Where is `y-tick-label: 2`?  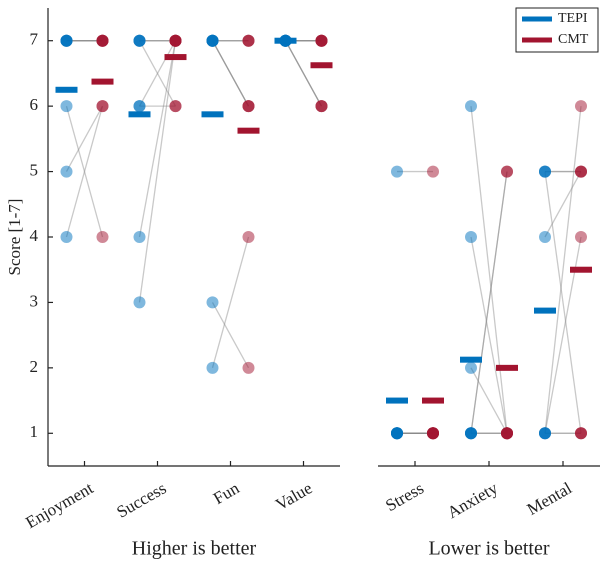
y-tick-label: 2 is located at coordinates (34, 366).